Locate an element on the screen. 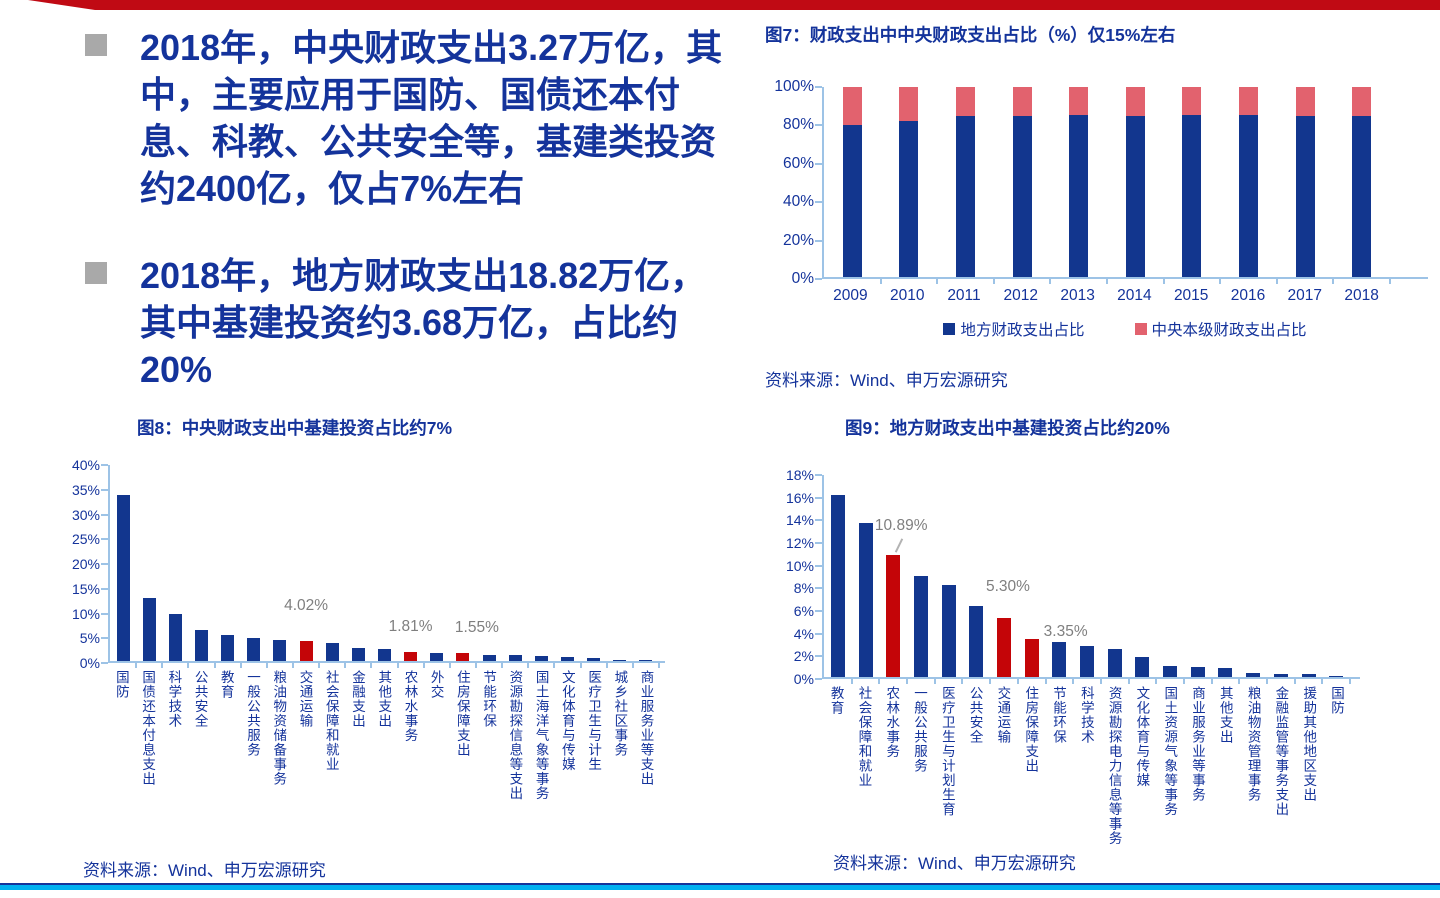  x-tick-label: 2016 is located at coordinates (1248, 295).